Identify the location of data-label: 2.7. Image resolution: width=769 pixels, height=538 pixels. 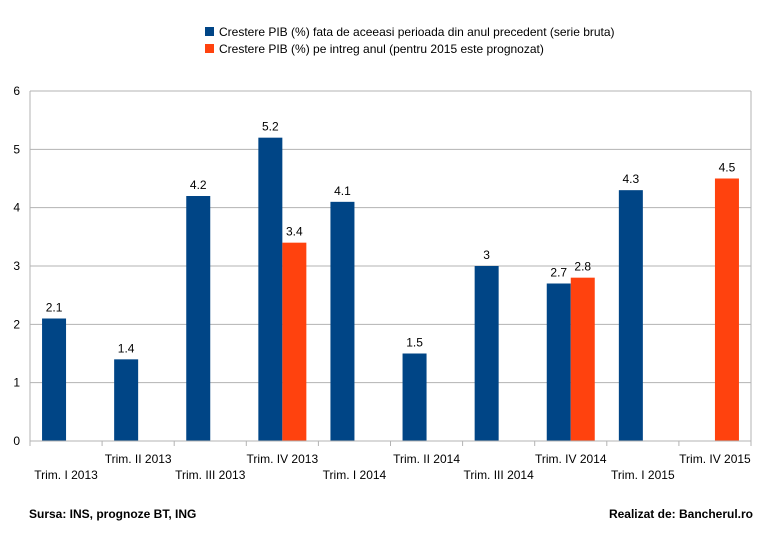
(558, 273).